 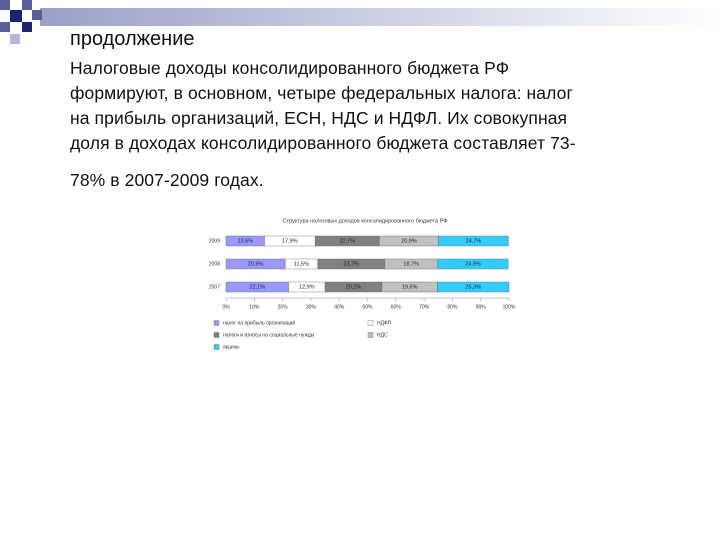 What do you see at coordinates (167, 180) in the screenshot?
I see `body-line: 78% в 2007-2009 годах.` at bounding box center [167, 180].